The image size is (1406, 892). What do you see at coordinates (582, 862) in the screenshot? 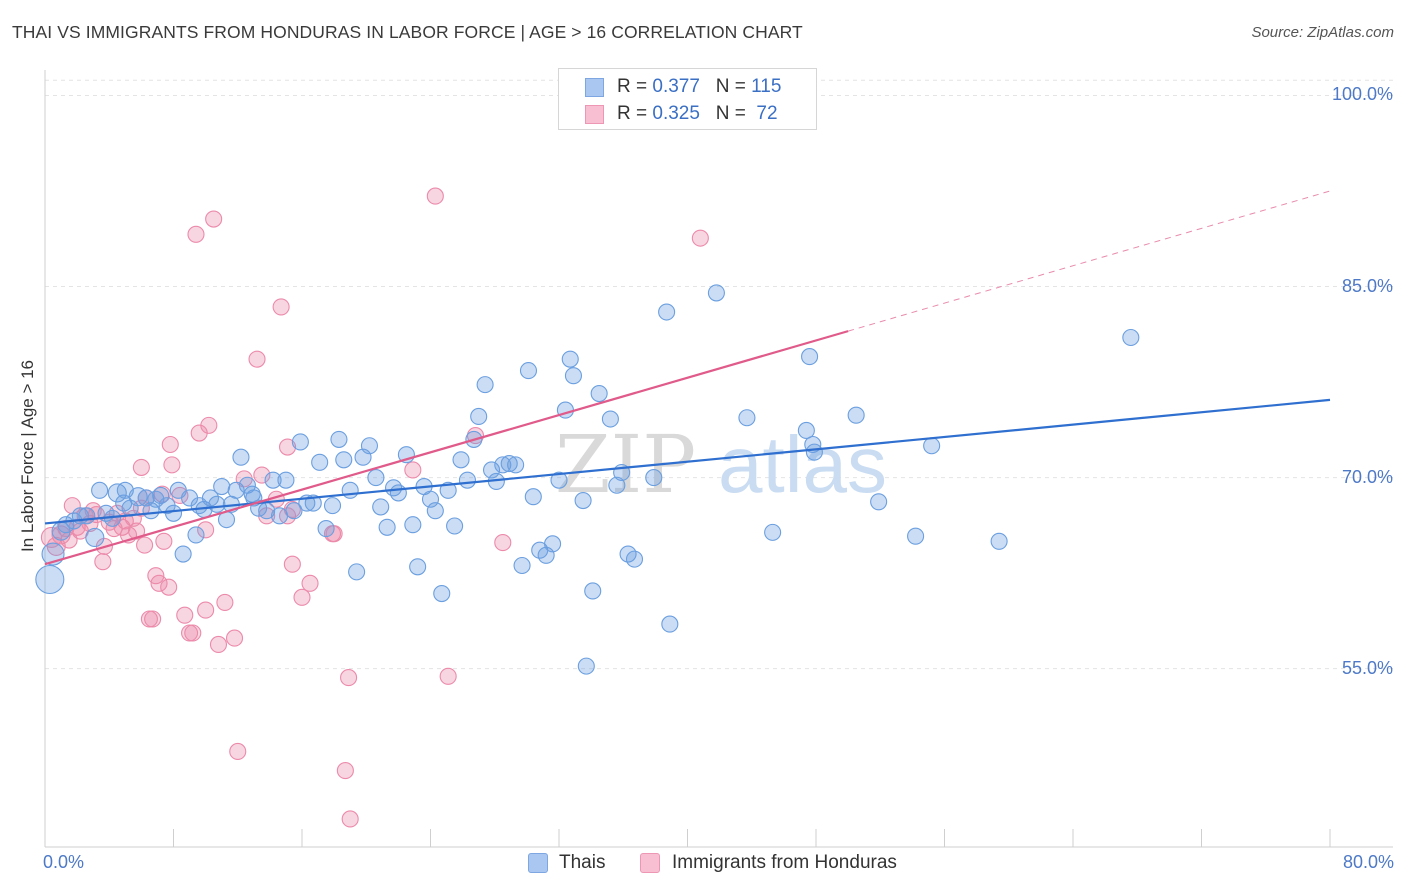
I see `legend-label-thais: Thais` at bounding box center [582, 862].